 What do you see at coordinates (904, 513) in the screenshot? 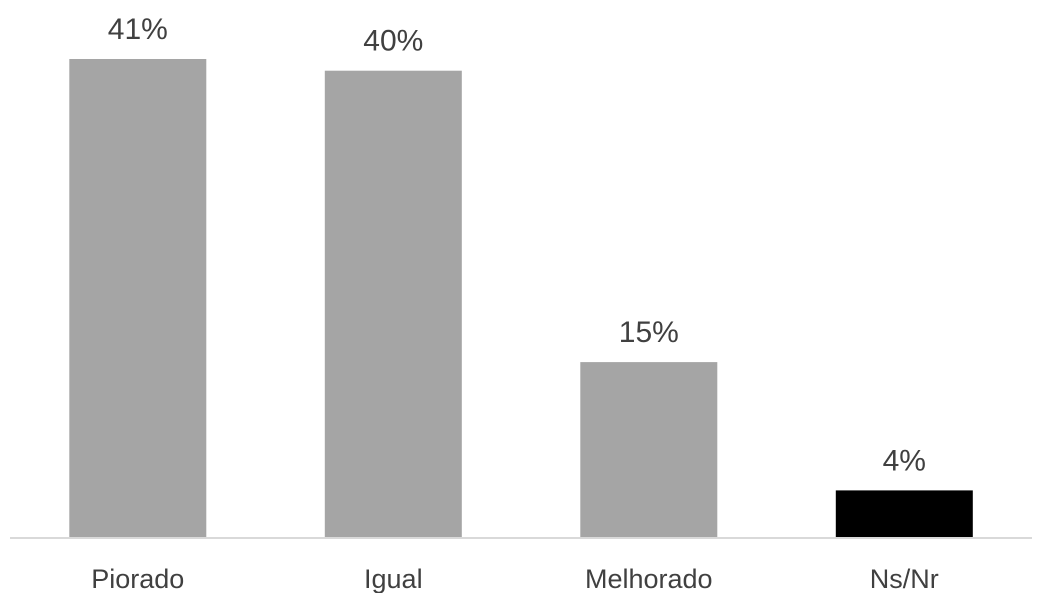
I see `bar-ns-nr` at bounding box center [904, 513].